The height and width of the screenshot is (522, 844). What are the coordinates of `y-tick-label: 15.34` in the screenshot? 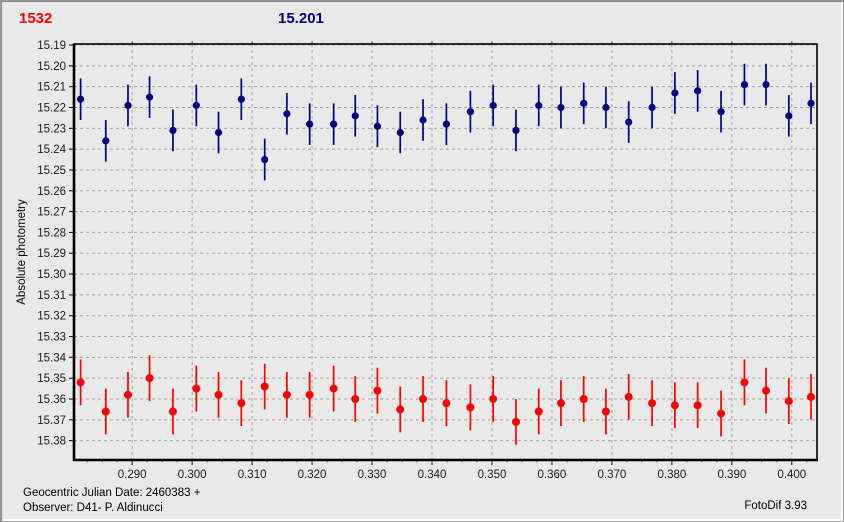 It's located at (51, 358).